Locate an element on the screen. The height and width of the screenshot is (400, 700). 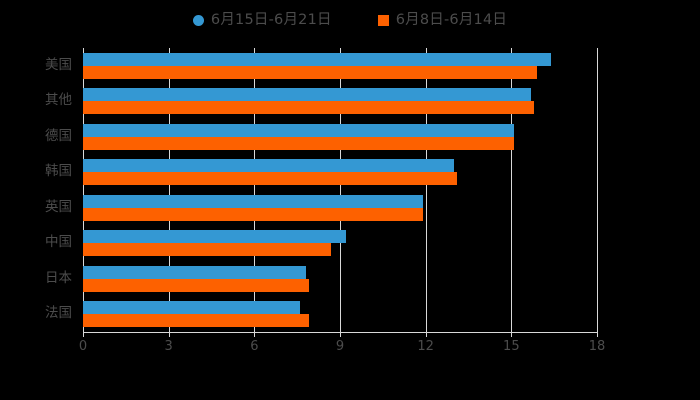
y-axis-labels: 美国其他德国韩国英国中国日本法国 is located at coordinates (36, 190).